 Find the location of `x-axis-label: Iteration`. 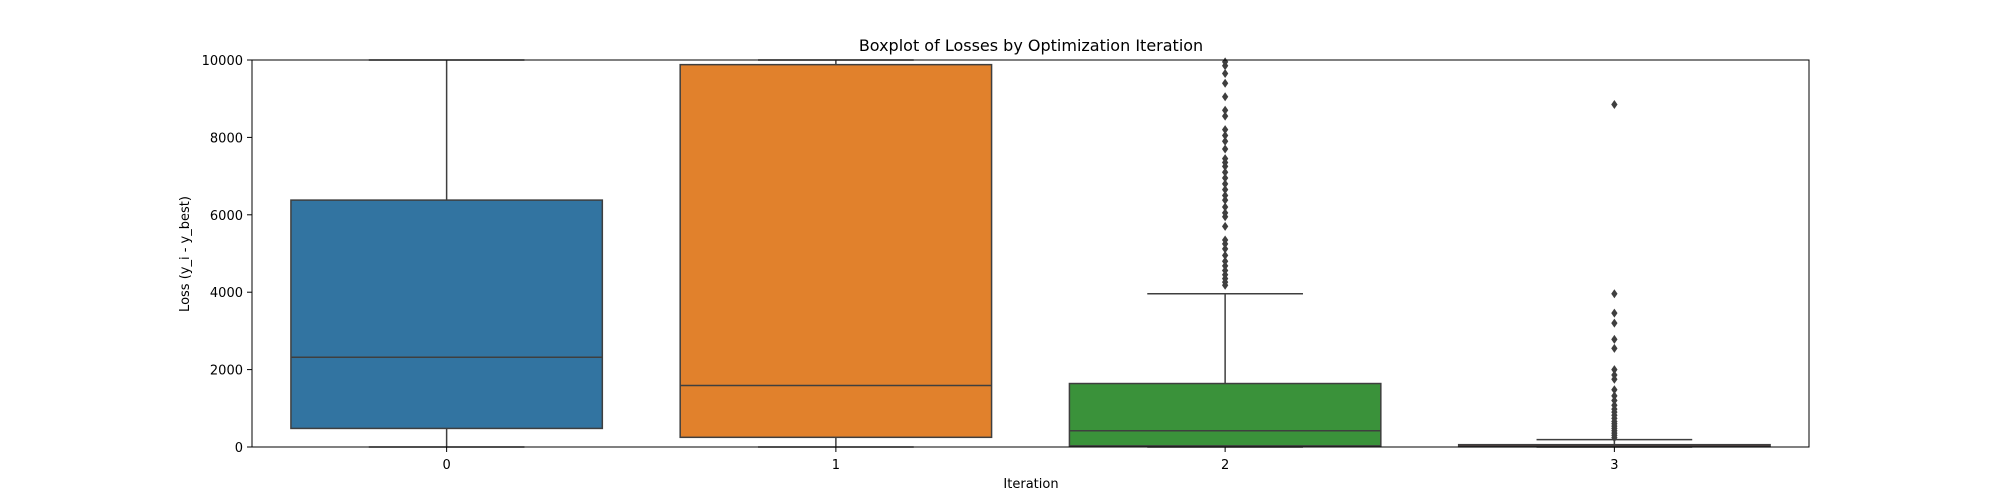

x-axis-label: Iteration is located at coordinates (1030, 484).